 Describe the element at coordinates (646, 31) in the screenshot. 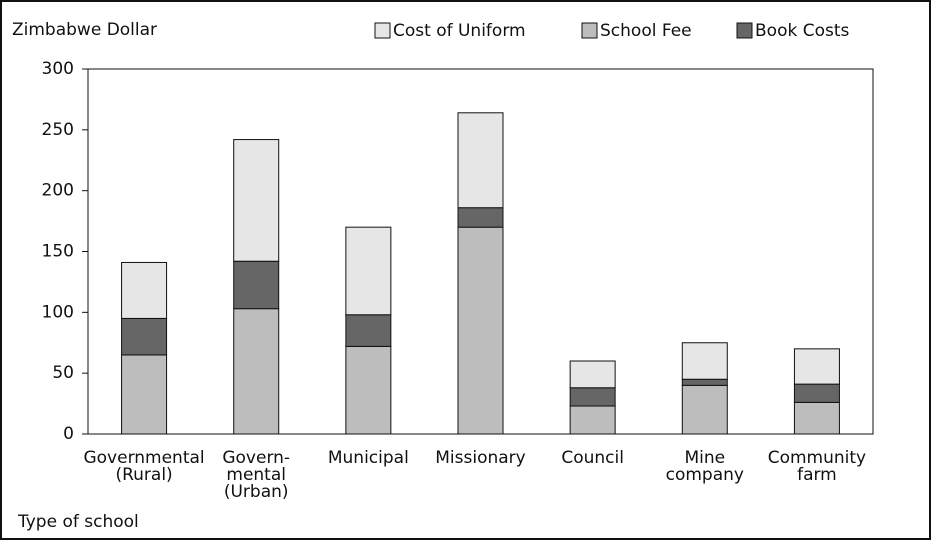

I see `legend-label: School Fee` at that location.